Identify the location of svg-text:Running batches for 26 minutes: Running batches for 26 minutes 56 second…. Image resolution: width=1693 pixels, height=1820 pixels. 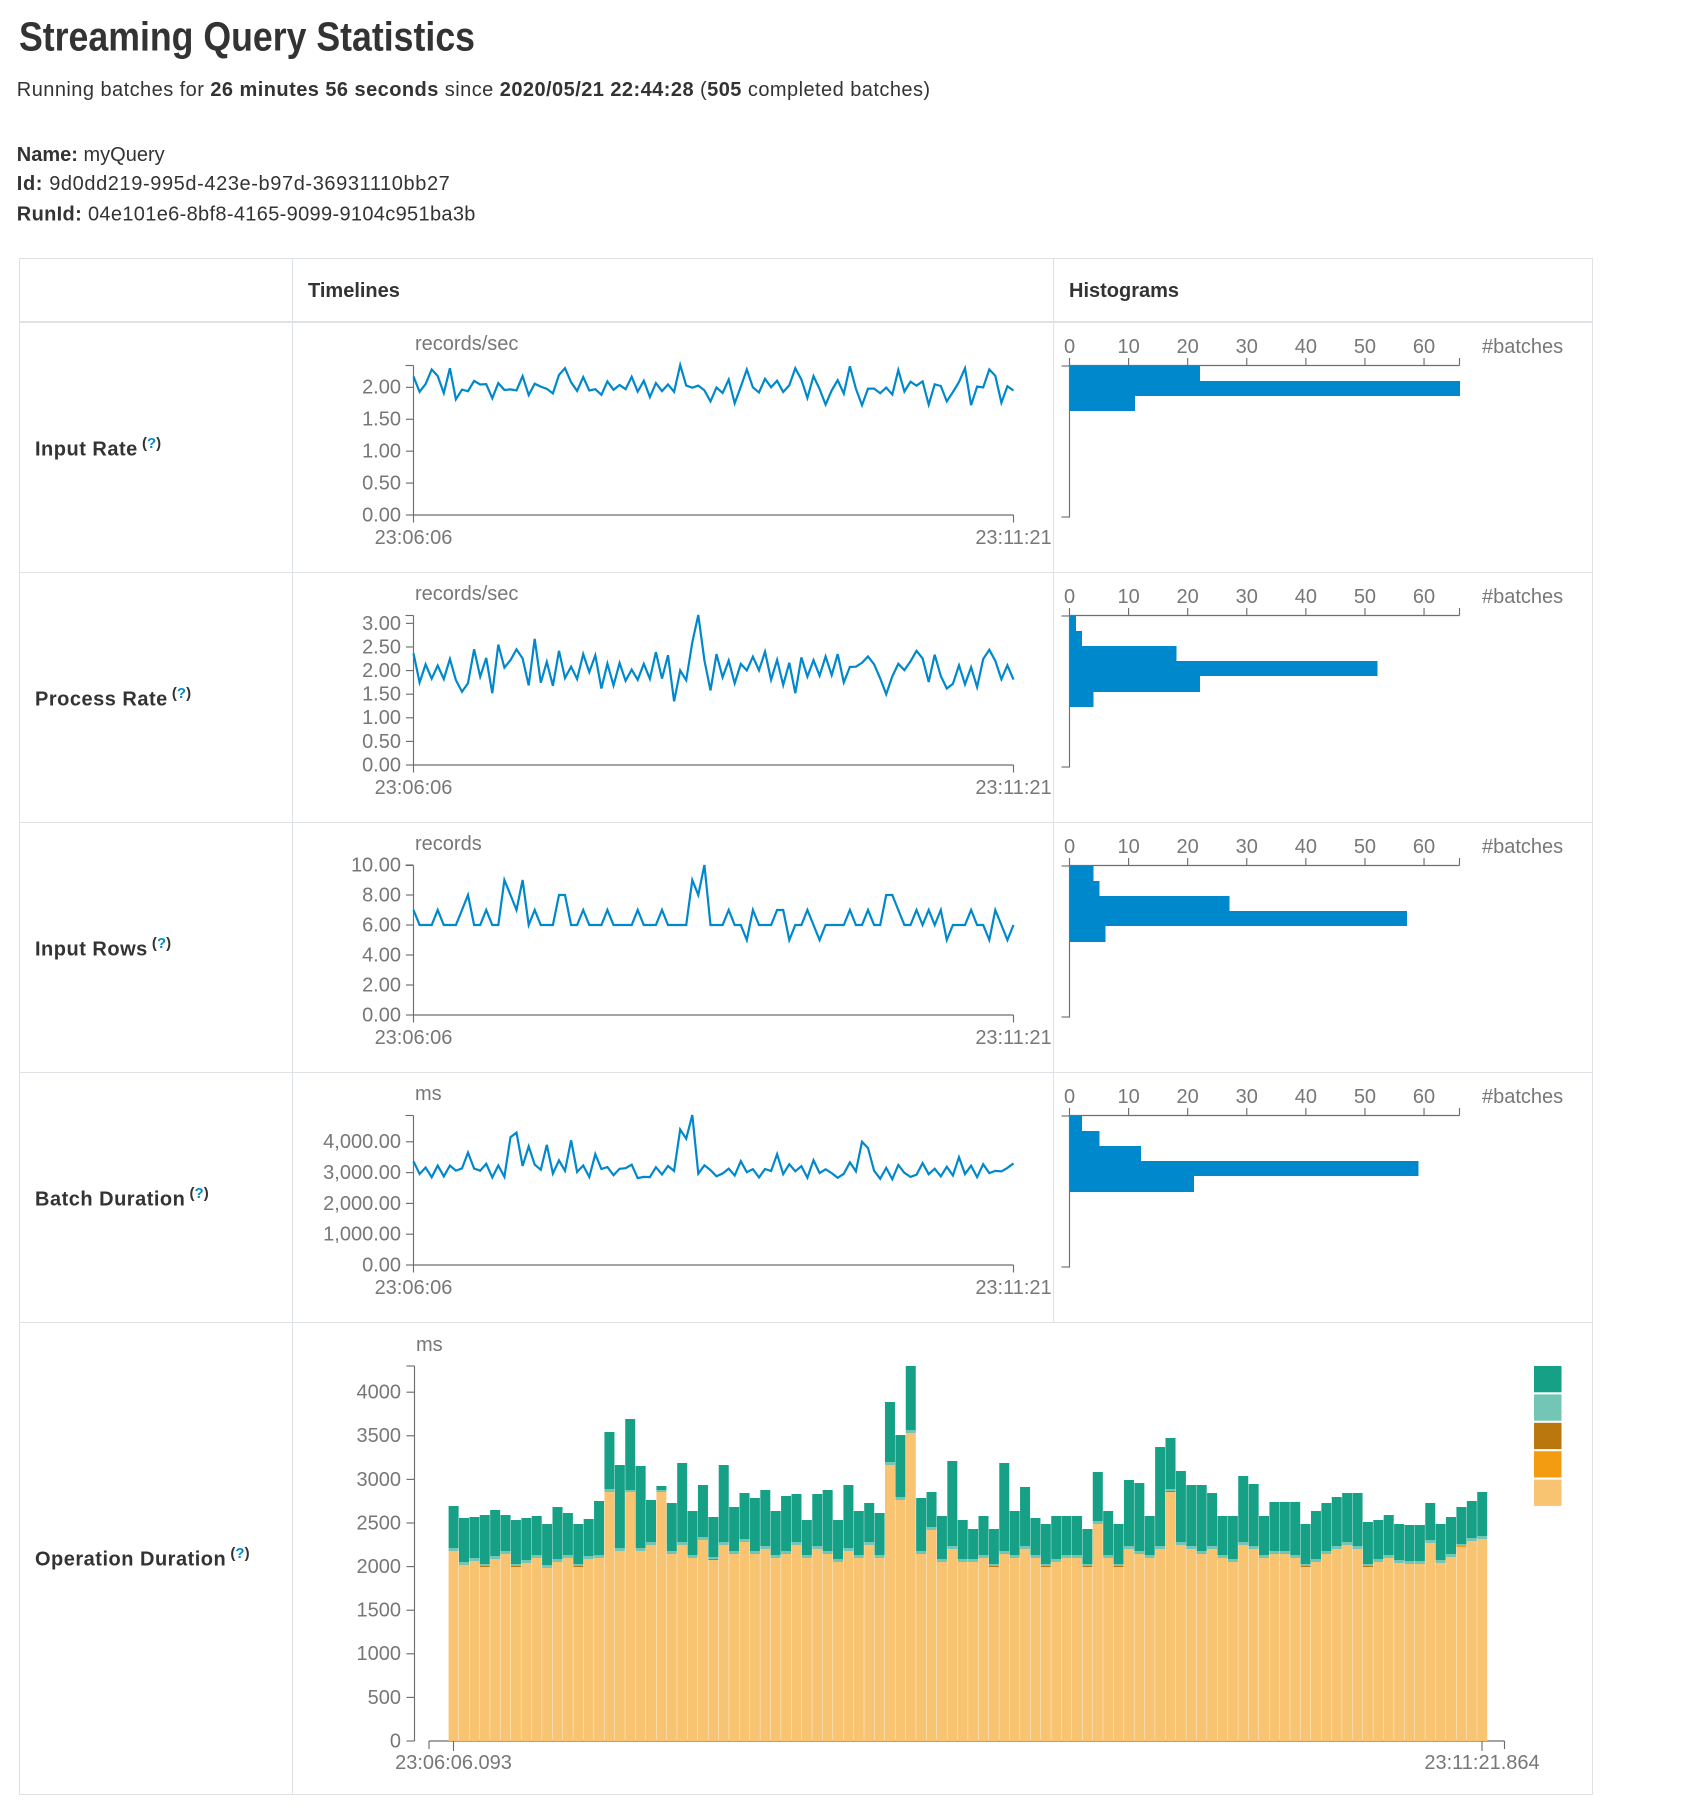
(474, 90).